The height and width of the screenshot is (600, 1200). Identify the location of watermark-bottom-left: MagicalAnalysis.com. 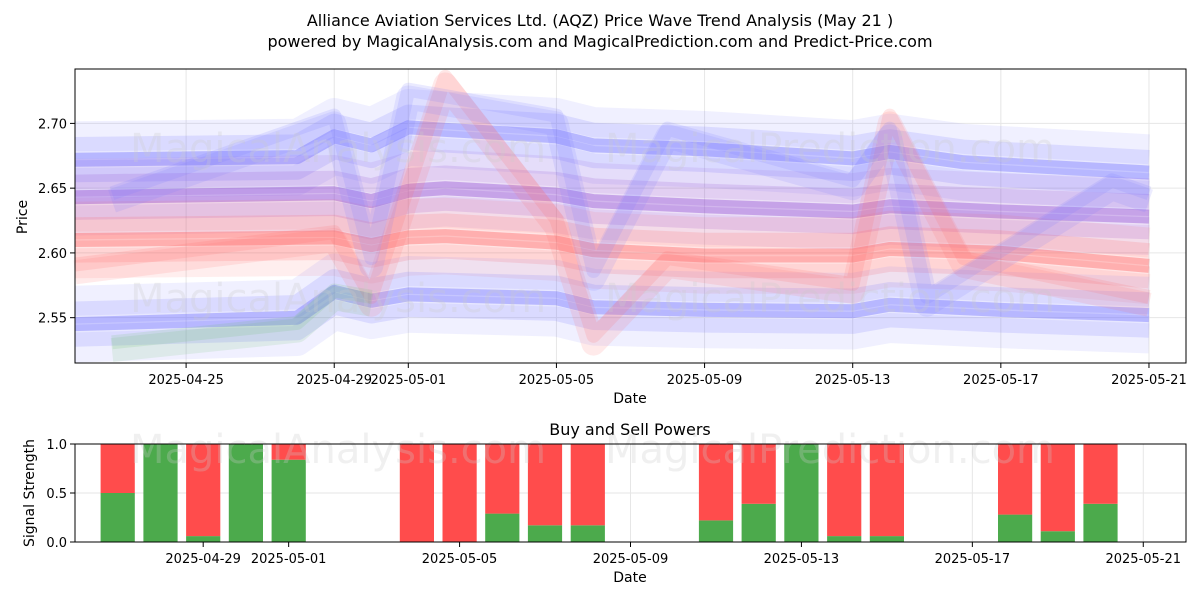
(338, 450).